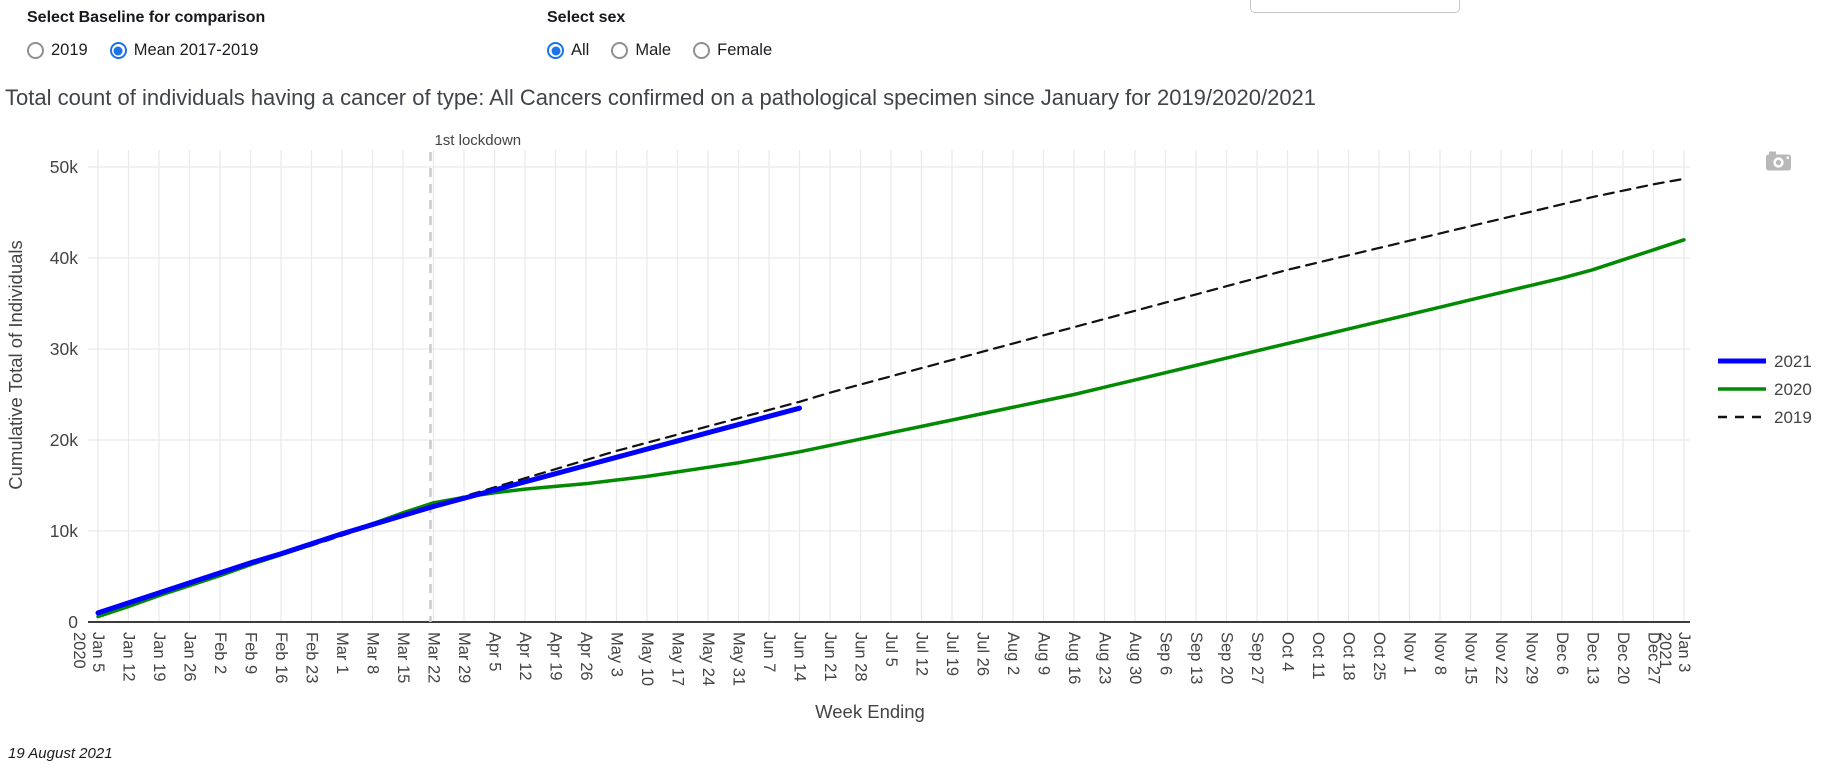  Describe the element at coordinates (1665, 650) in the screenshot. I see `x-tick-year-last: 2021` at that location.